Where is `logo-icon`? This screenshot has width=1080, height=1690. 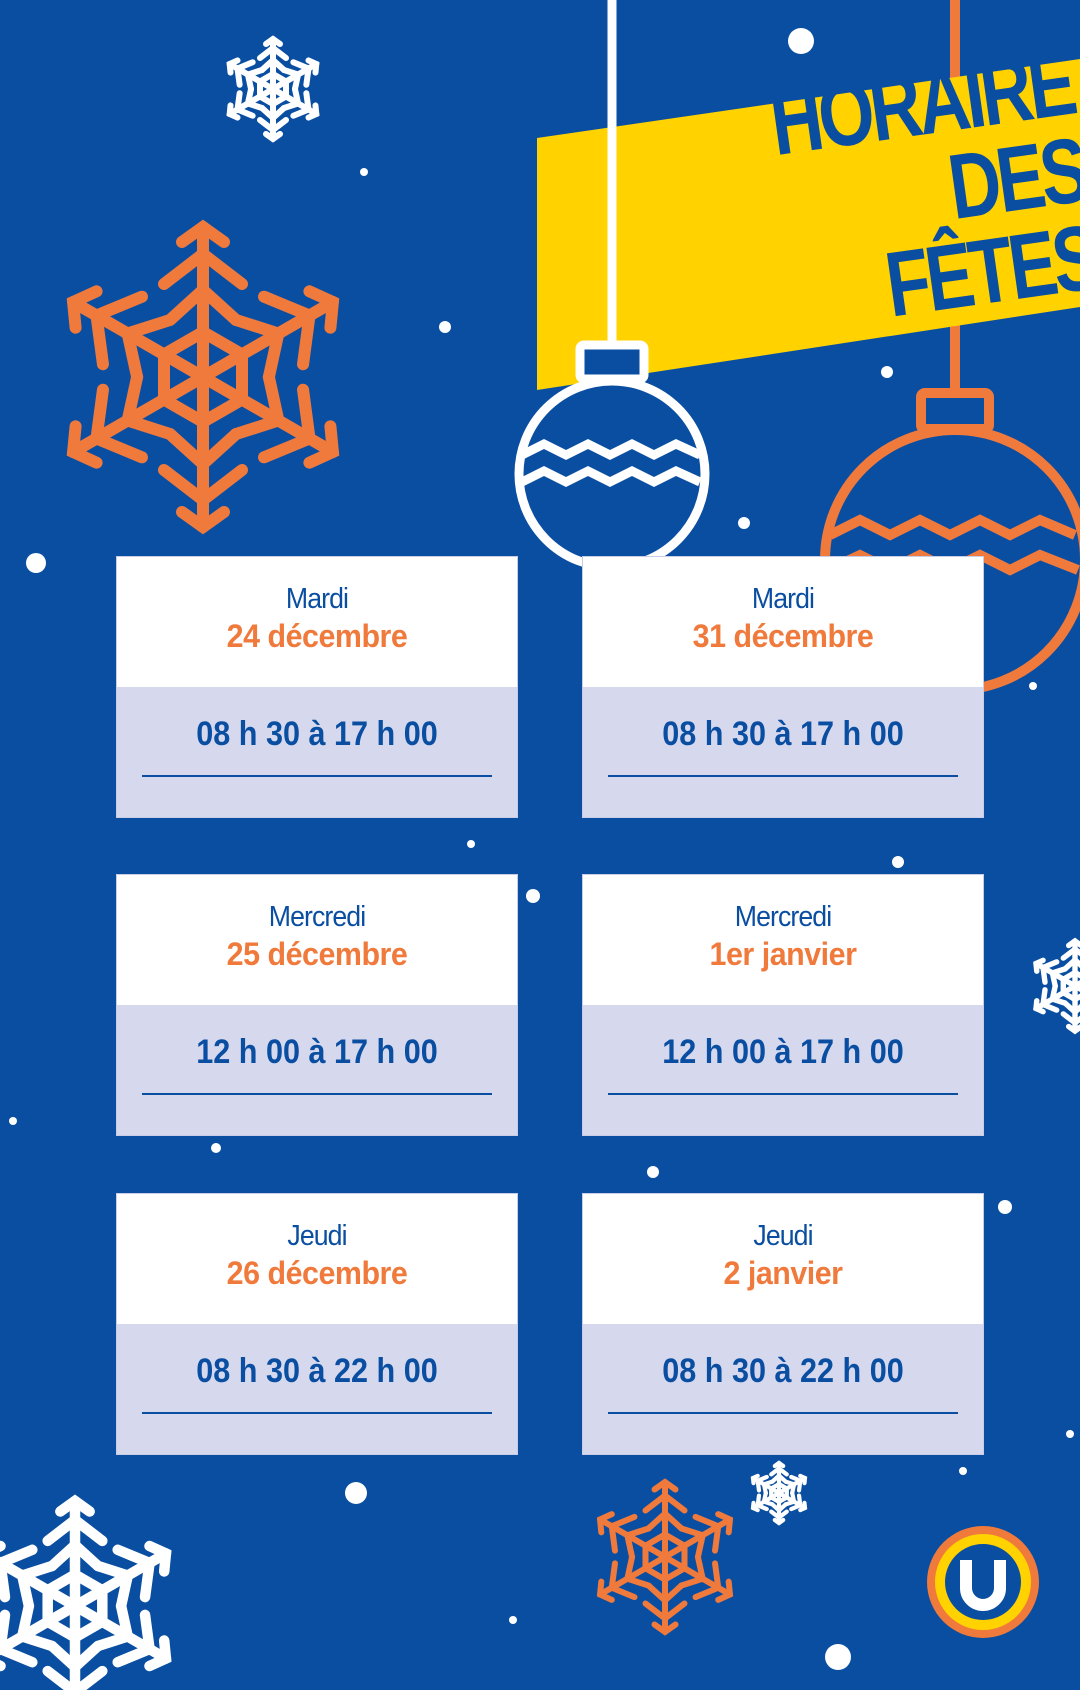
logo-icon is located at coordinates (983, 1582).